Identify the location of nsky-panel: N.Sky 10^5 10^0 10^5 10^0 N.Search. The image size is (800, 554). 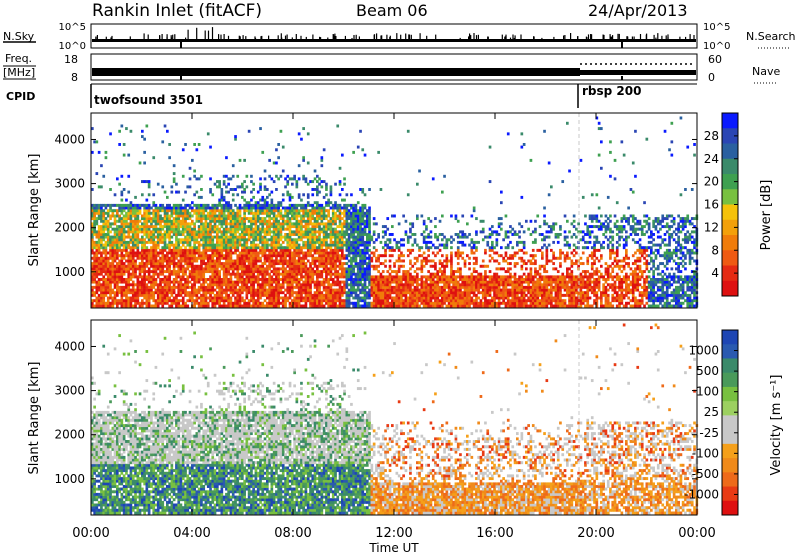
(399, 37).